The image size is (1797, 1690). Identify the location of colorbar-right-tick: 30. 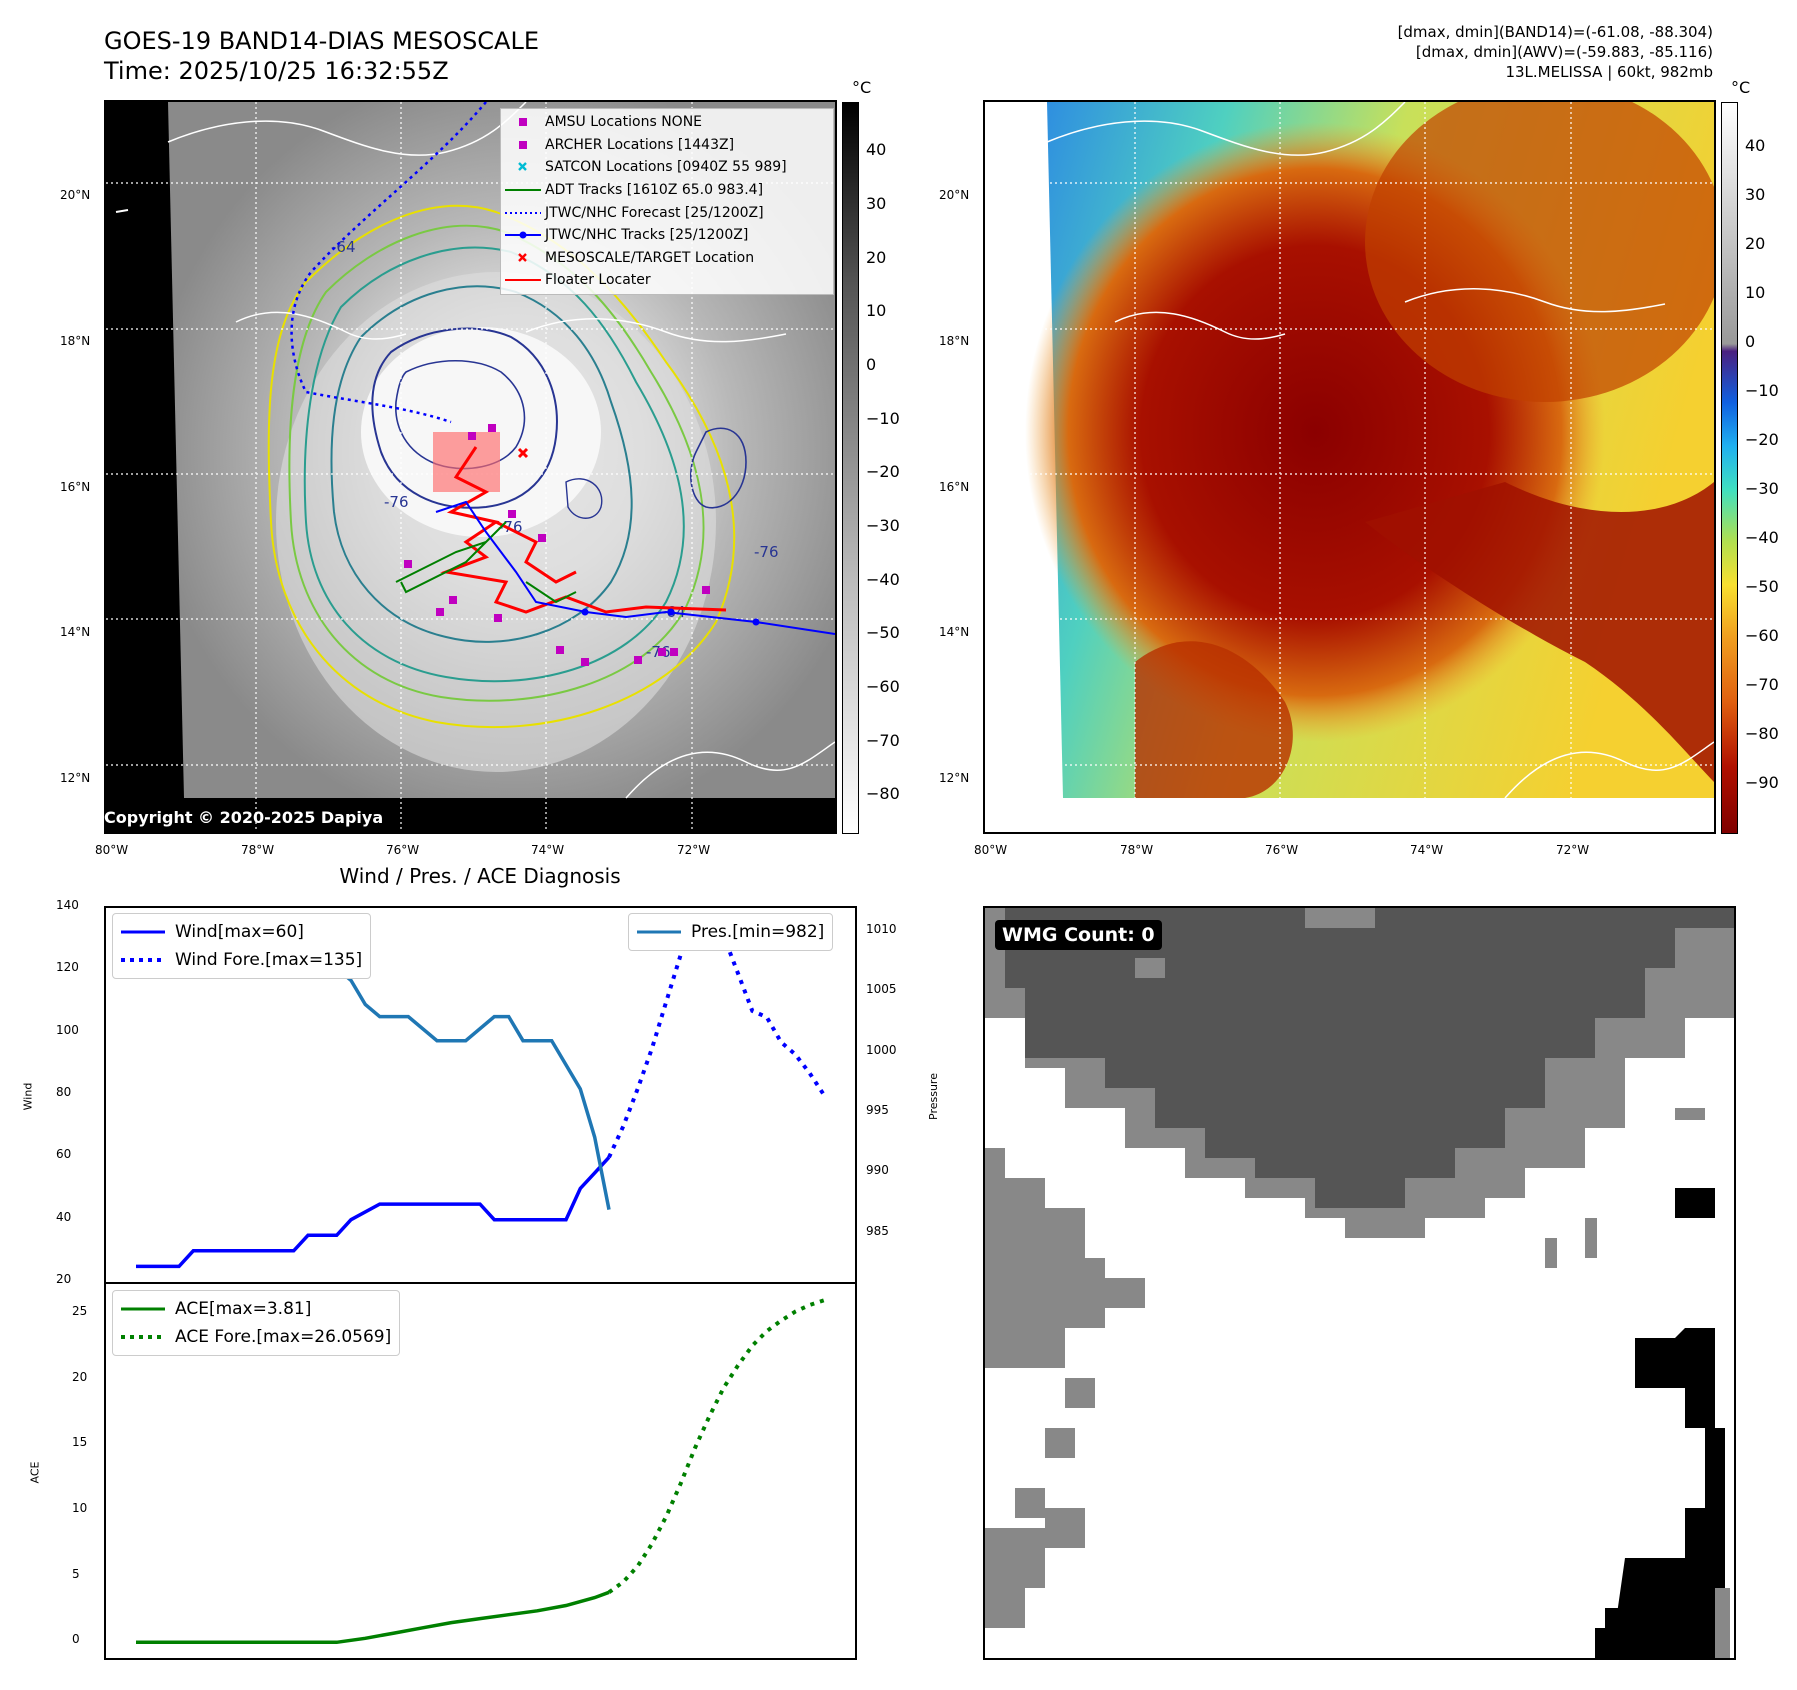
(1755, 195).